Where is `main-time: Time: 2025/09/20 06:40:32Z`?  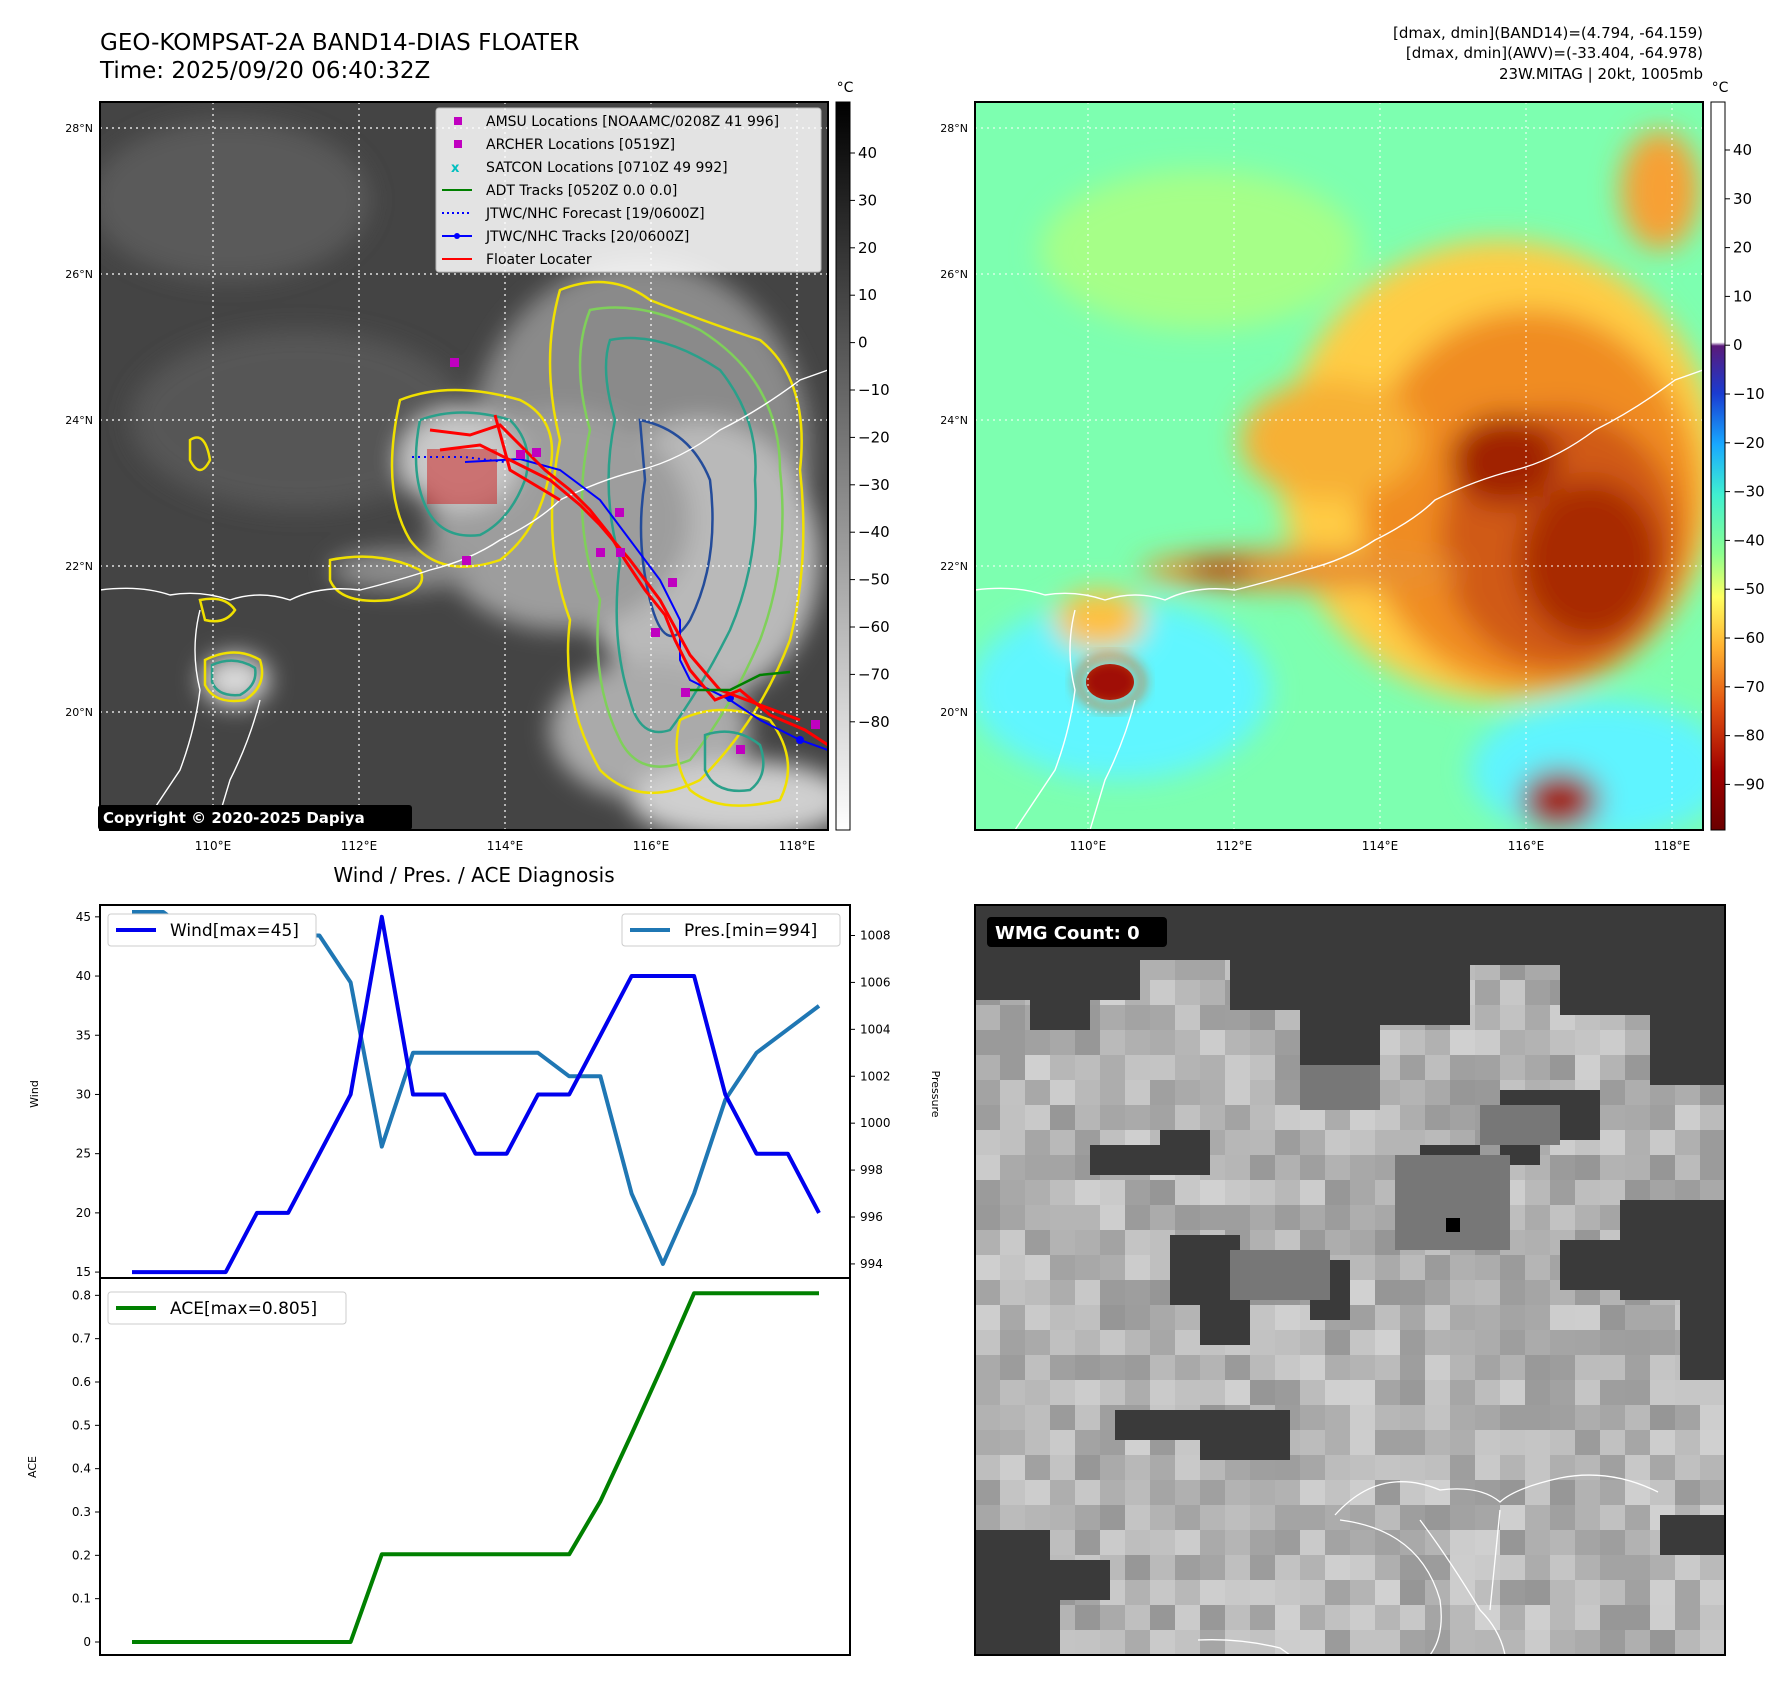 main-time: Time: 2025/09/20 06:40:32Z is located at coordinates (264, 71).